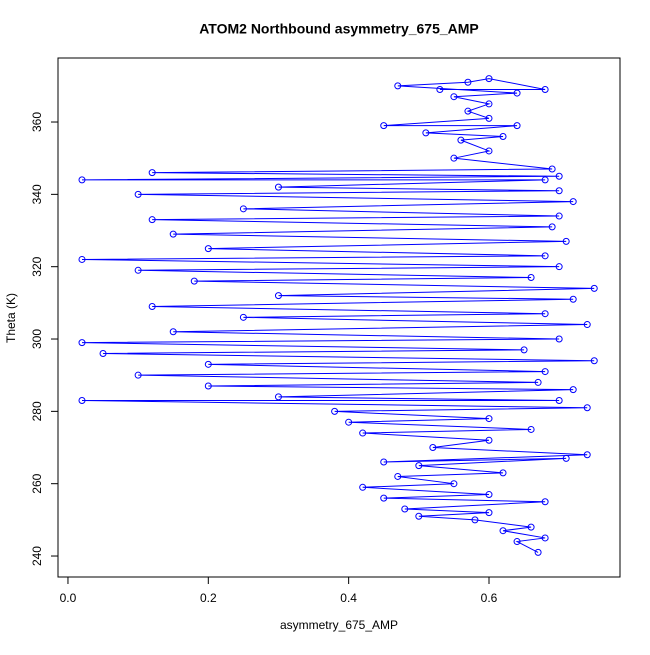 Image resolution: width=650 pixels, height=655 pixels. I want to click on y-tick-label: 300, so click(37, 339).